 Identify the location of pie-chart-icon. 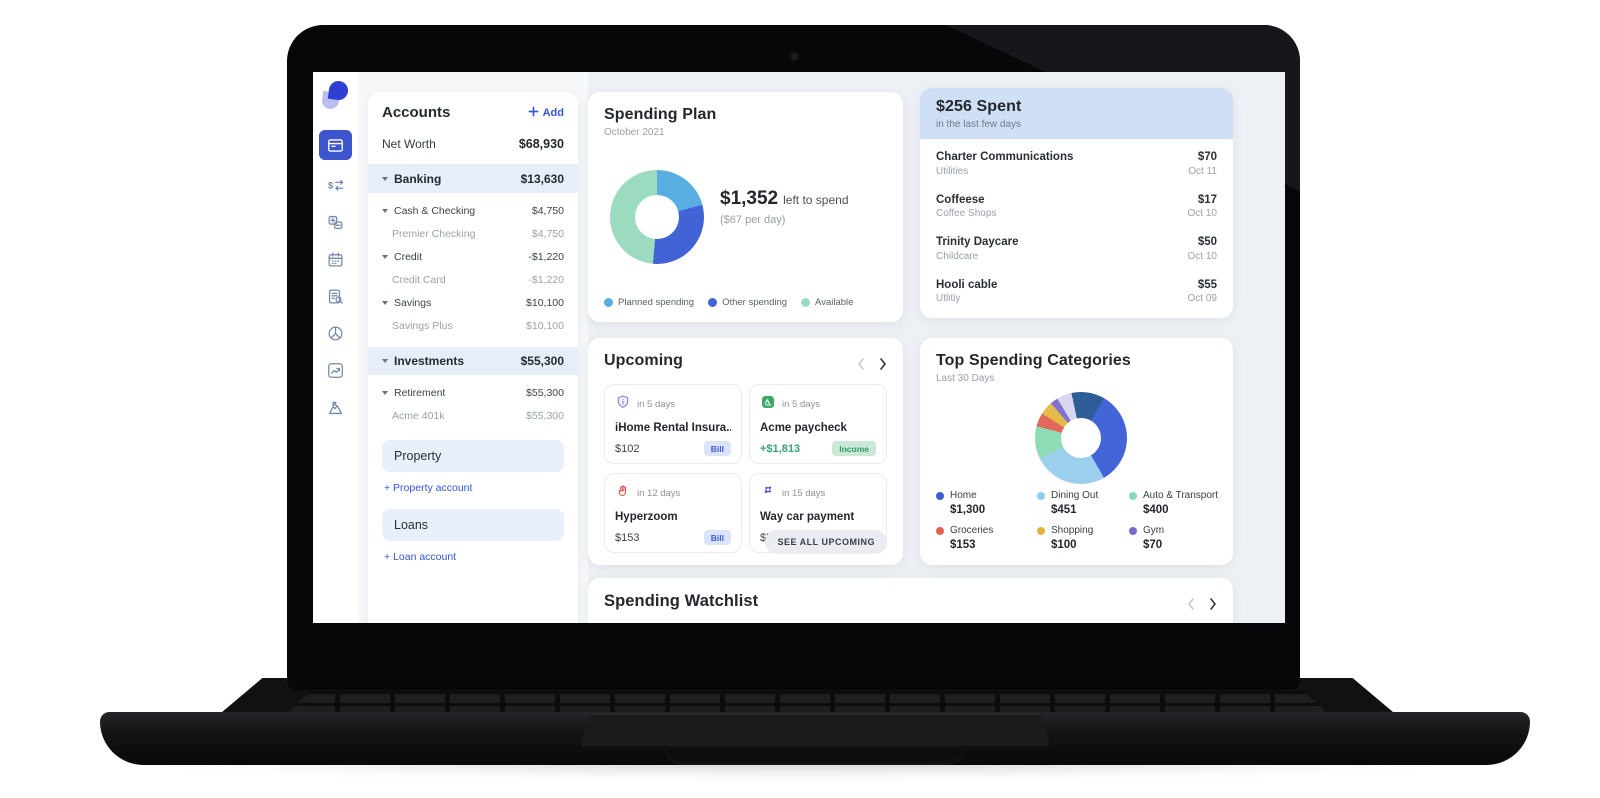
(335, 333).